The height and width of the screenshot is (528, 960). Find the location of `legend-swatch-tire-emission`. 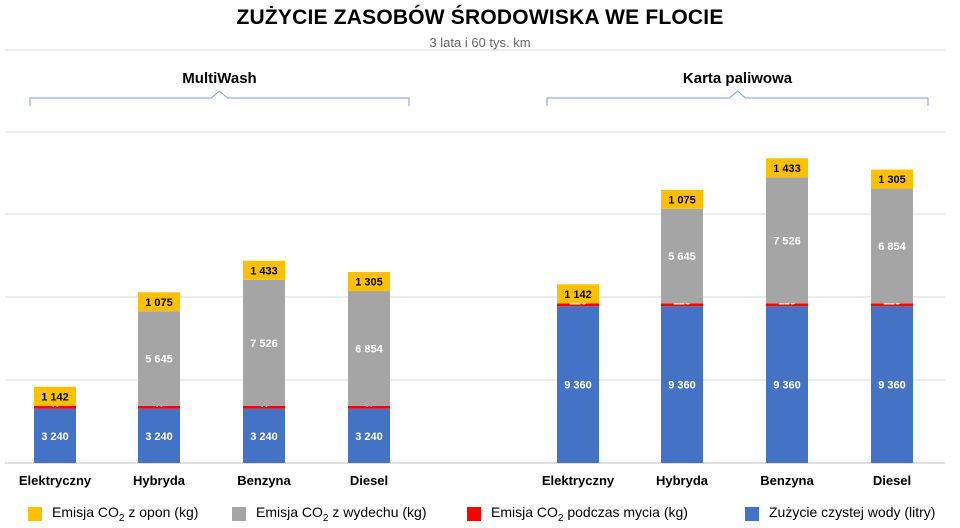

legend-swatch-tire-emission is located at coordinates (35, 513).